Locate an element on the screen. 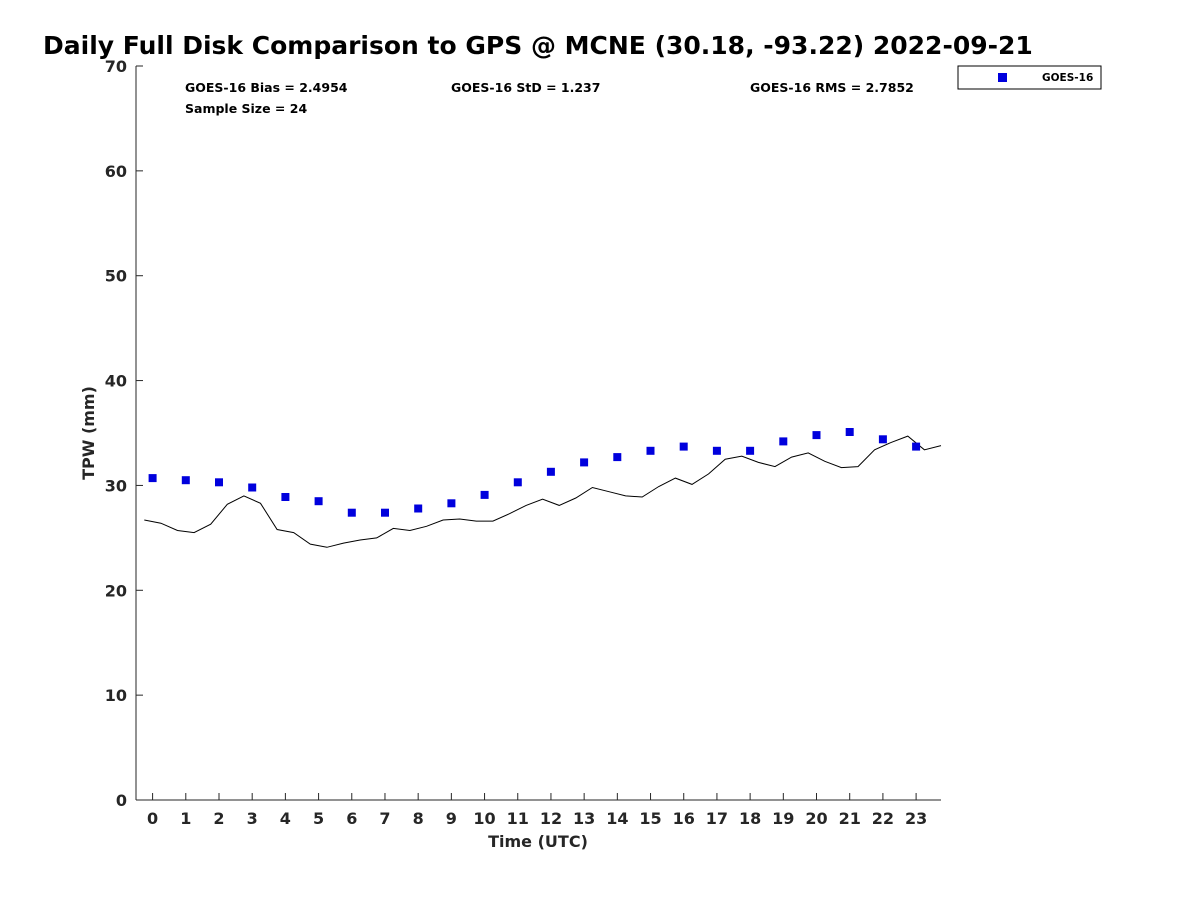 Image resolution: width=1200 pixels, height=900 pixels. legend-label-goes16: GOES-16 is located at coordinates (1067, 78).